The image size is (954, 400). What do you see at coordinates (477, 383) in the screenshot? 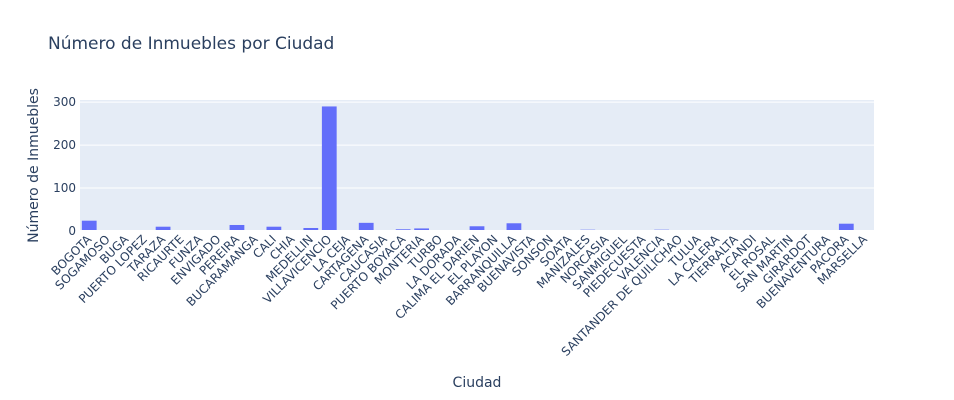
I see `x-axis-title: Ciudad` at bounding box center [477, 383].